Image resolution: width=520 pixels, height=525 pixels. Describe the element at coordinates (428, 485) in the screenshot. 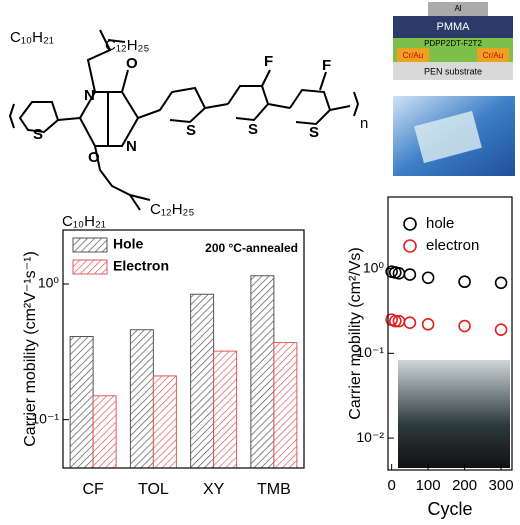

I see `x-tick-label: 100` at that location.